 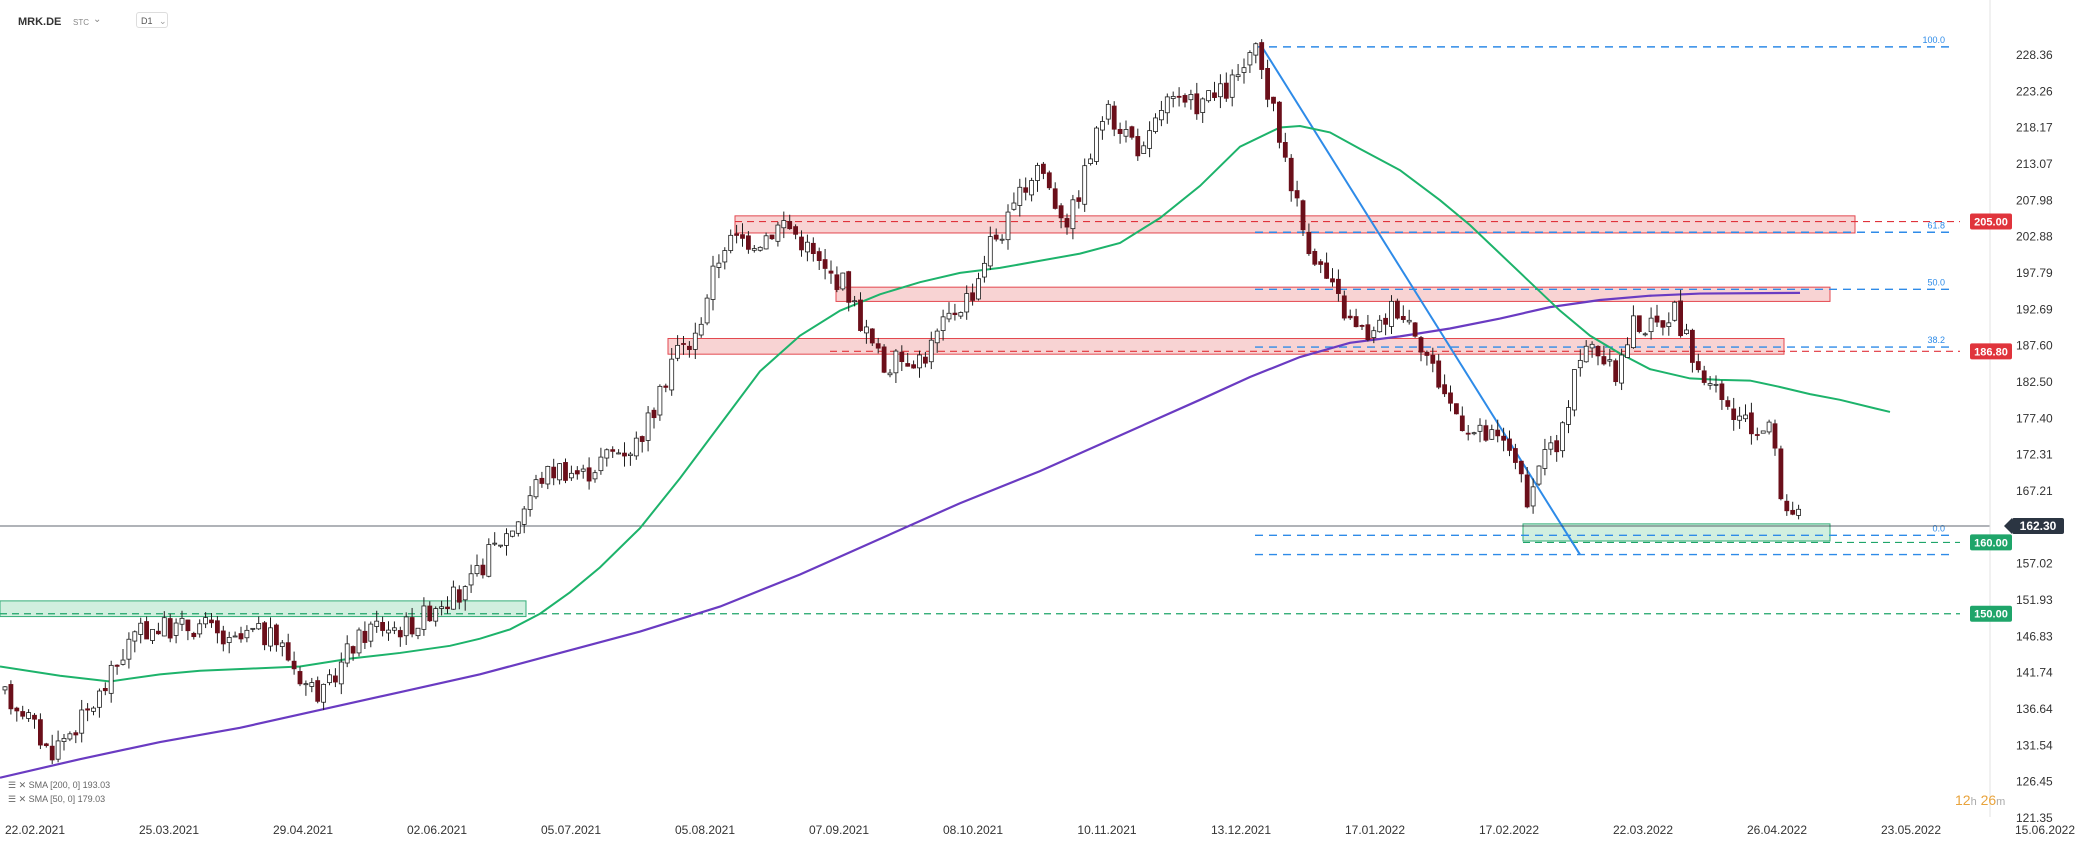 What do you see at coordinates (1241, 830) in the screenshot?
I see `x-tick-label: 13.12.2021` at bounding box center [1241, 830].